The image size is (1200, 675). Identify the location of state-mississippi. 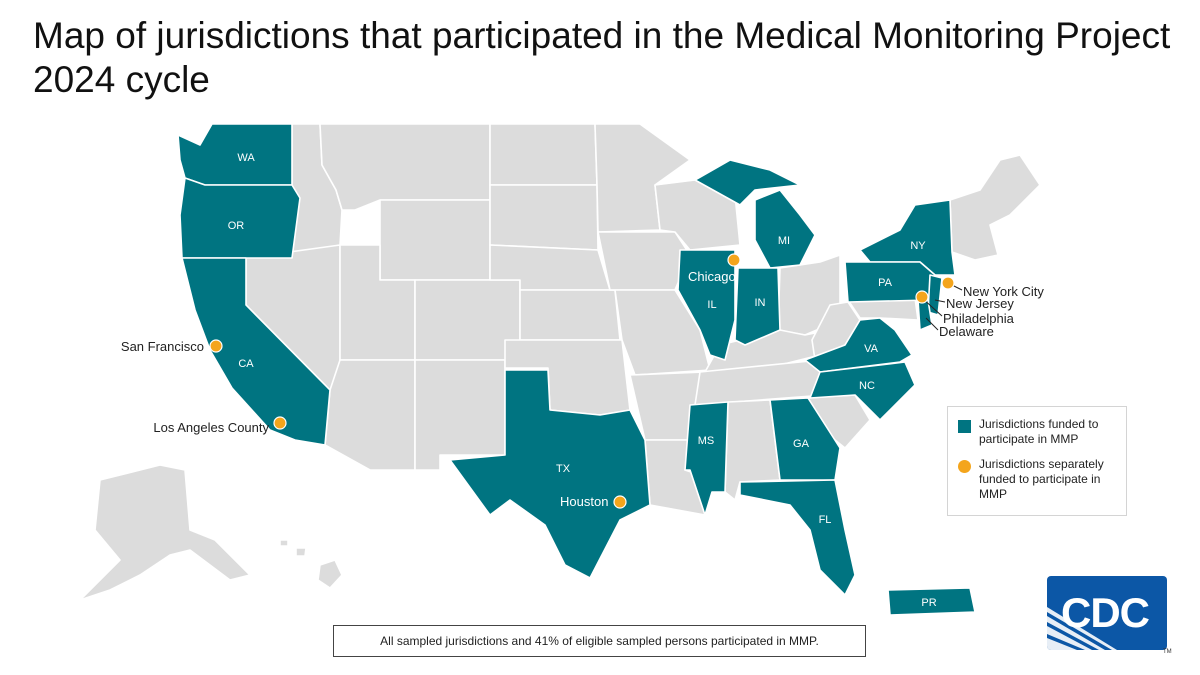
(706, 458).